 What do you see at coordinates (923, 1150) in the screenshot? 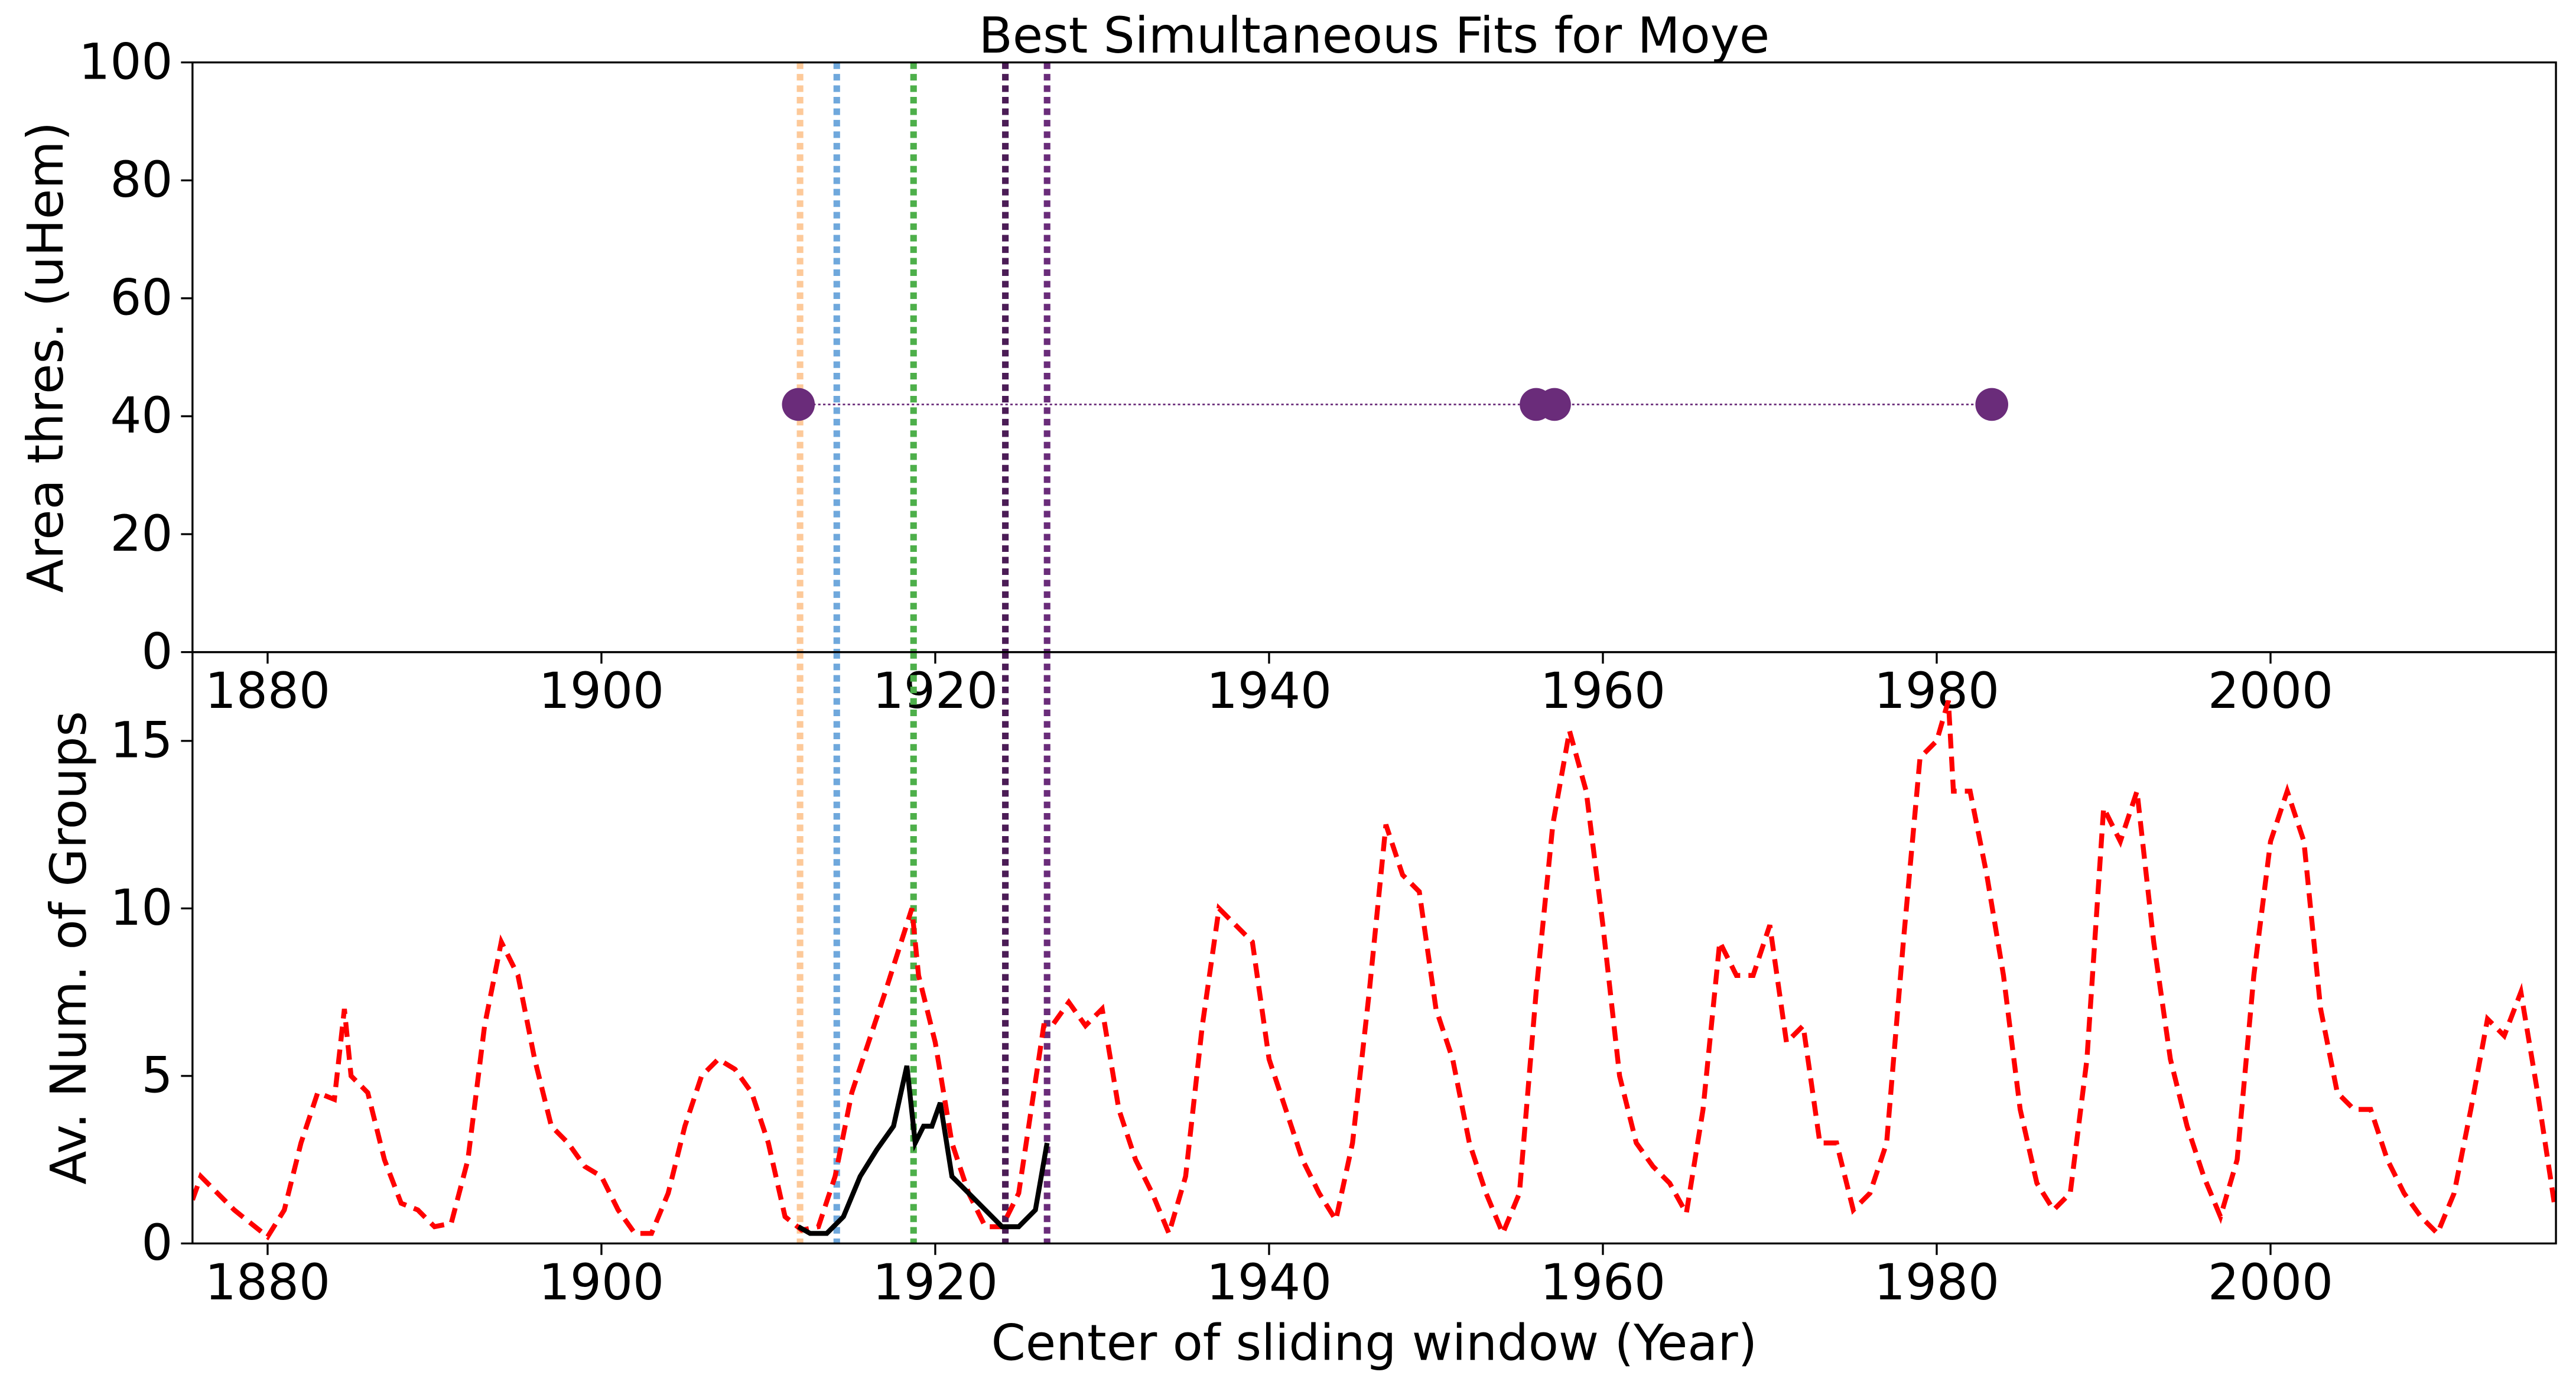
I see `series-line` at bounding box center [923, 1150].